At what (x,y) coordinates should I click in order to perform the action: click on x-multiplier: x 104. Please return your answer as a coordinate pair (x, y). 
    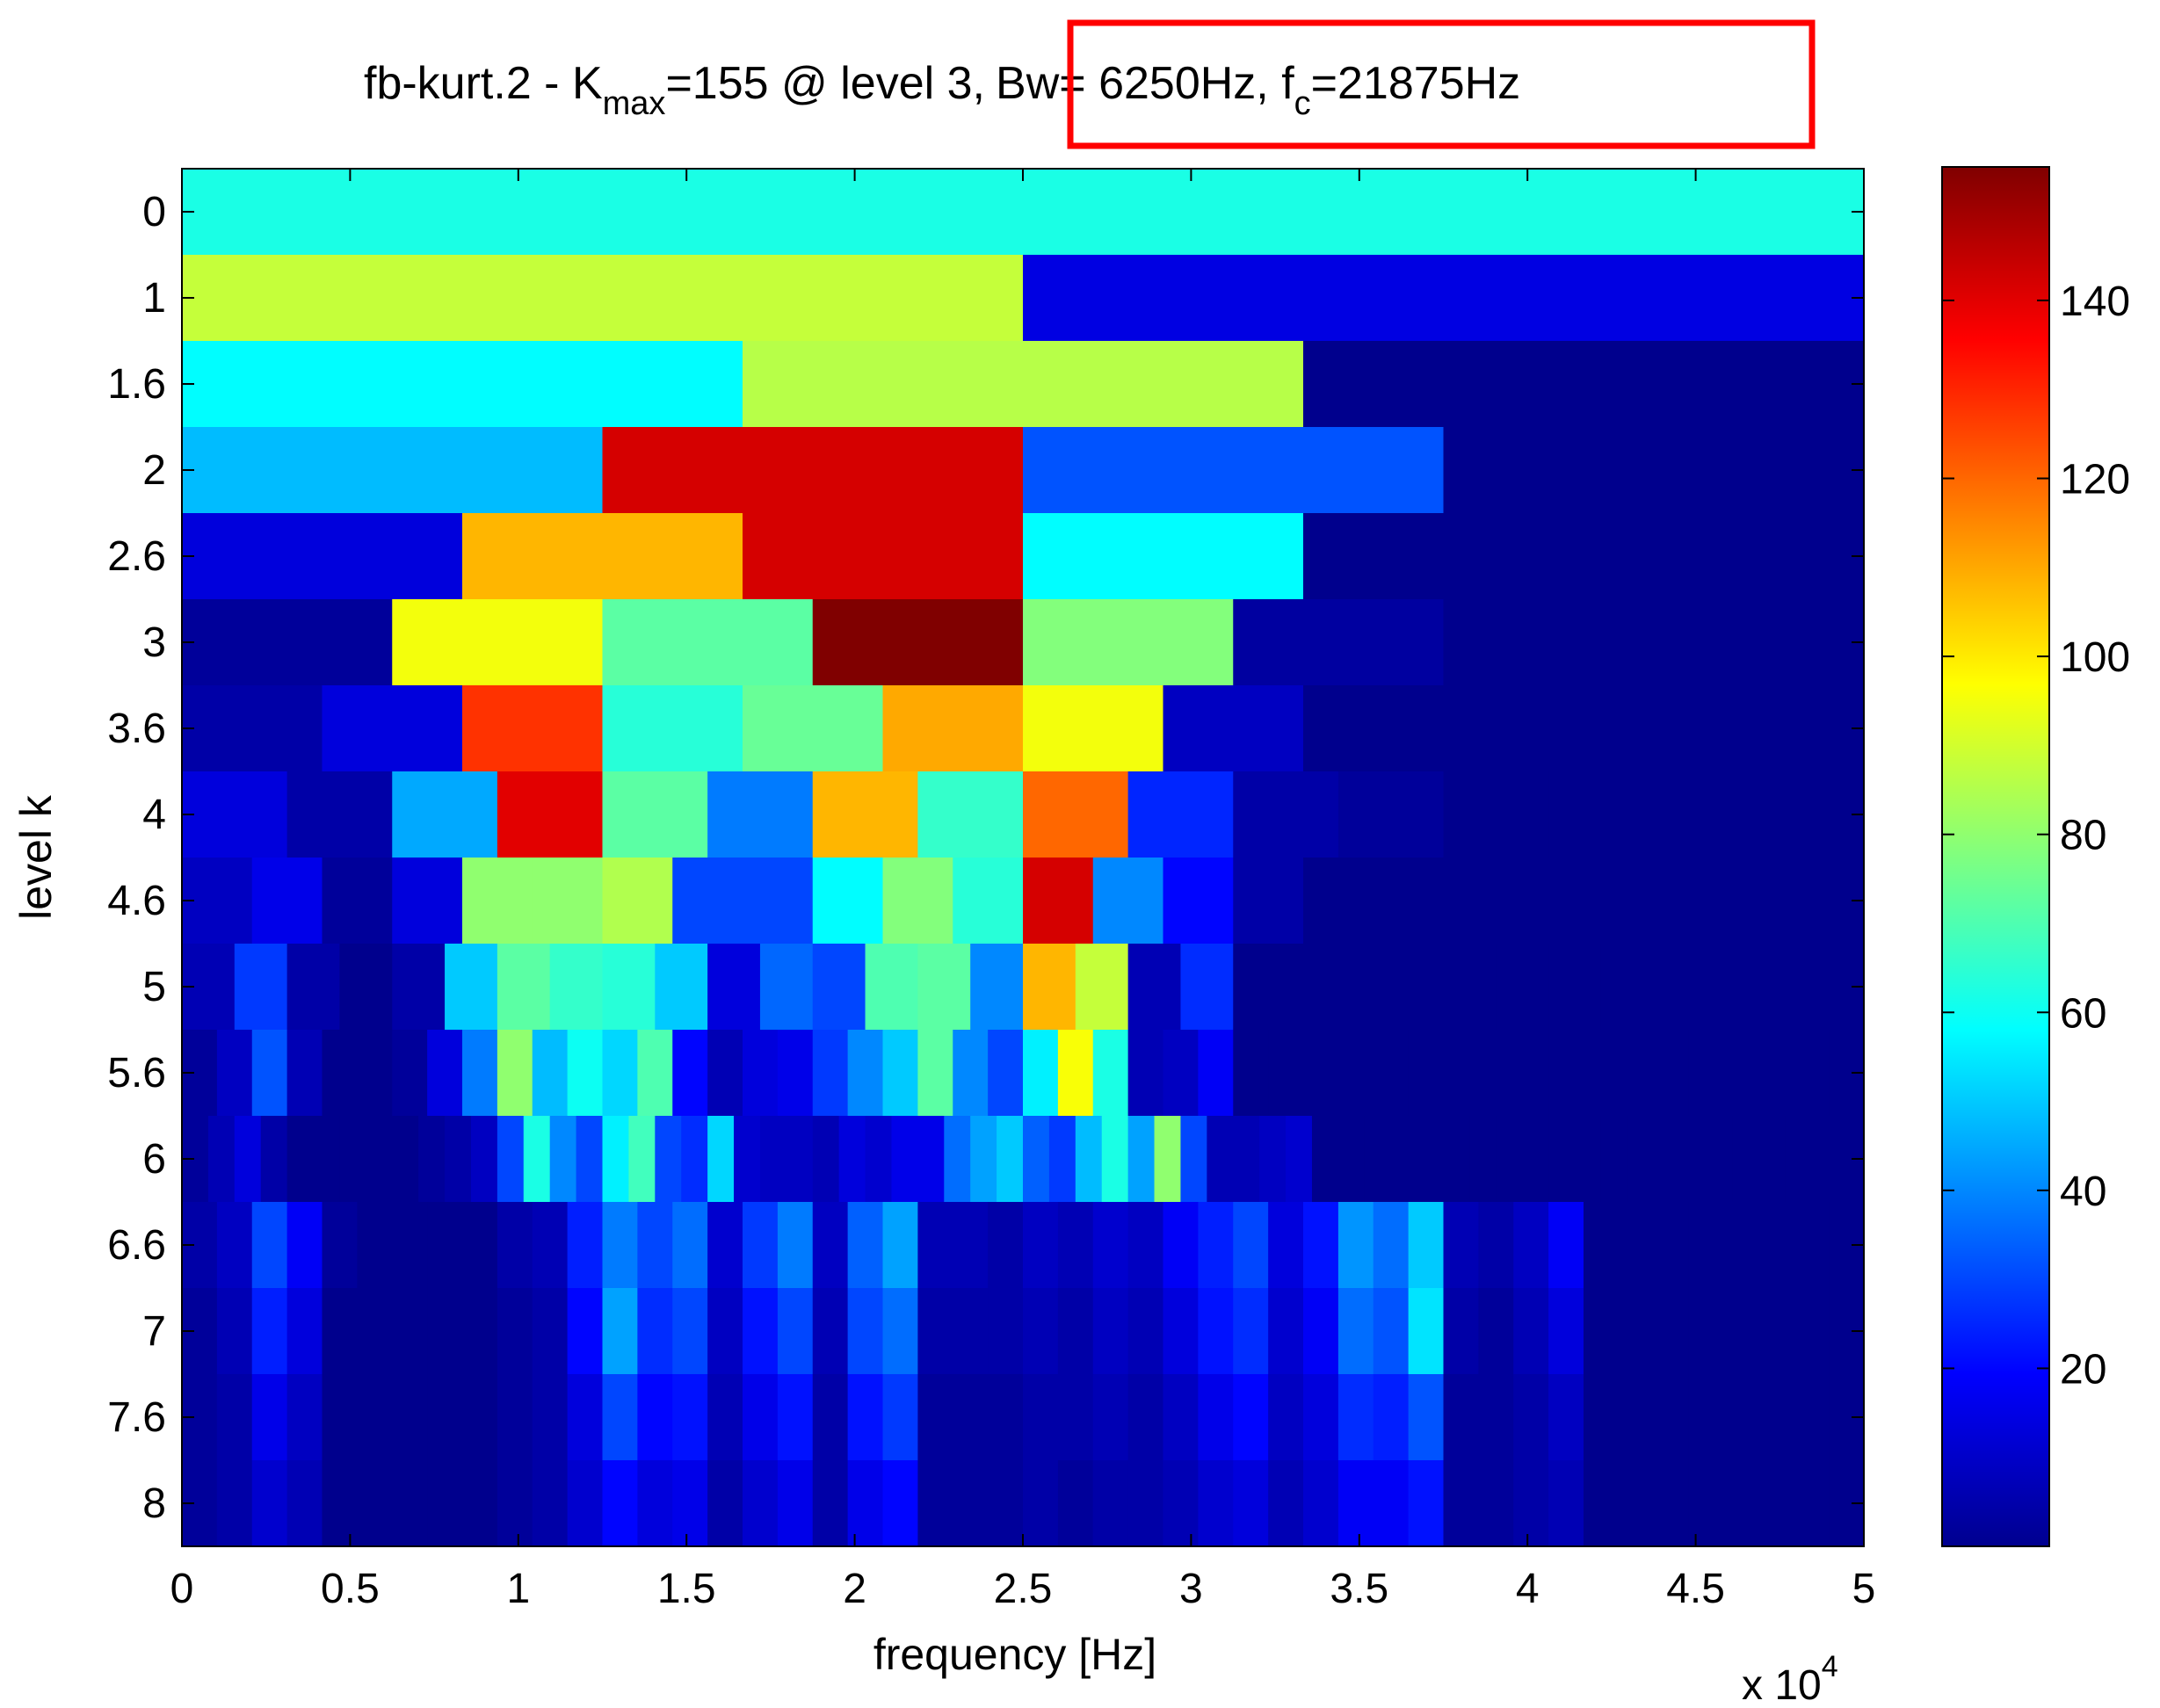
    Looking at the image, I should click on (1790, 1679).